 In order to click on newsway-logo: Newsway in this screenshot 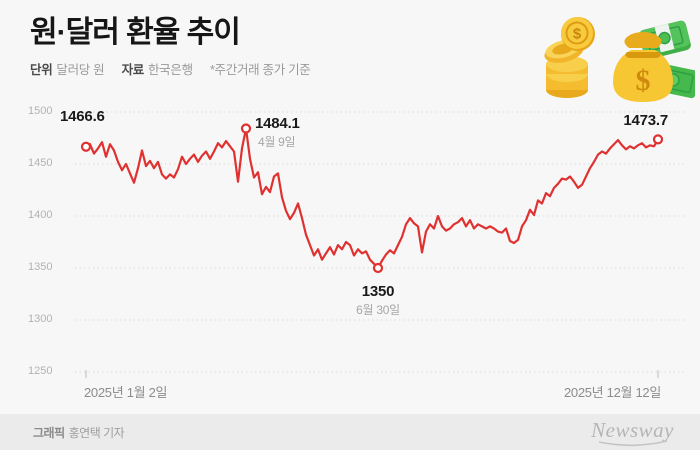, I will do `click(632, 433)`.